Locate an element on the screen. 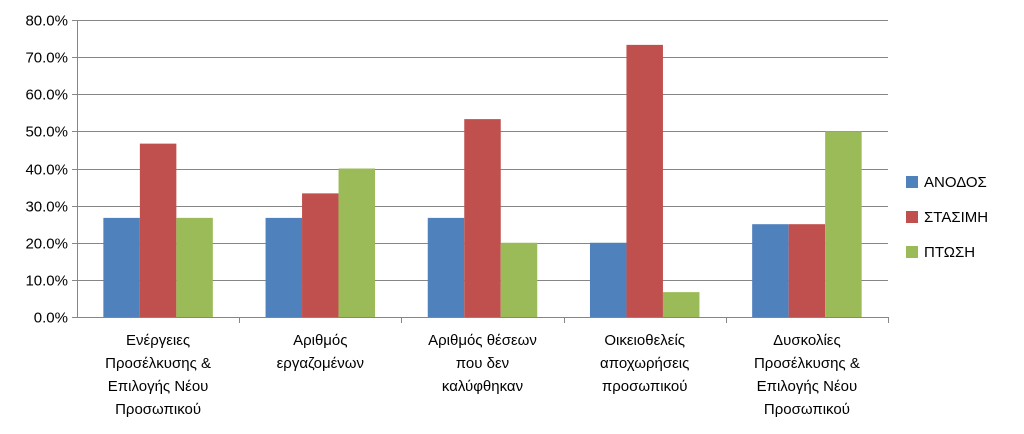 This screenshot has width=1024, height=434. x-category-label: που δεν is located at coordinates (482, 363).